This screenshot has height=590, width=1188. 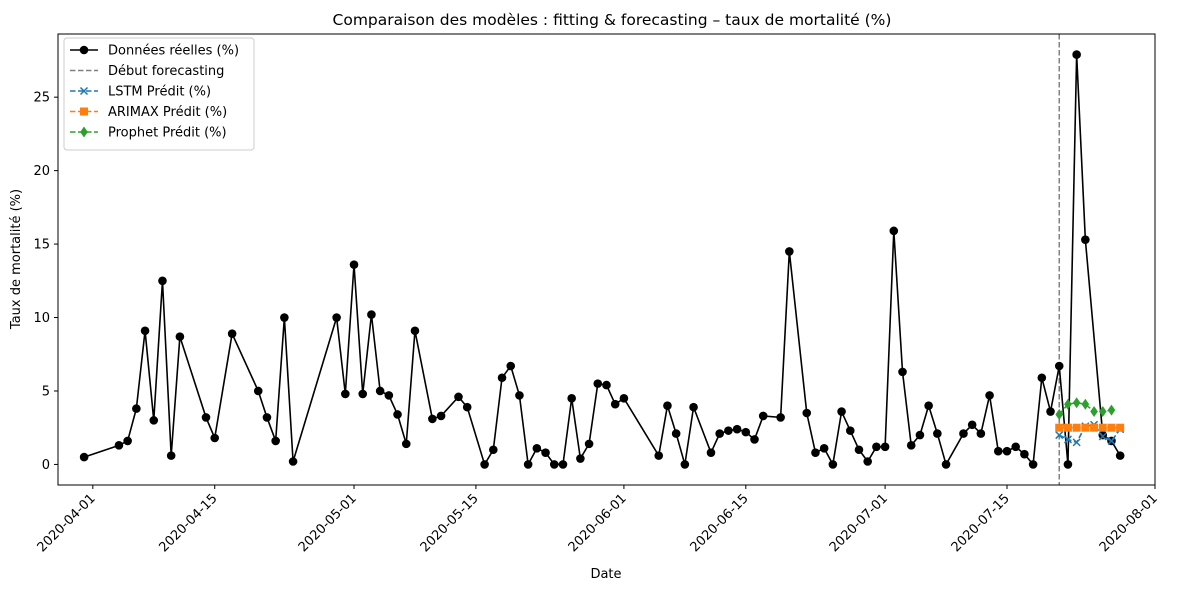 What do you see at coordinates (173, 51) in the screenshot?
I see `legend-label: Données réelles (%)` at bounding box center [173, 51].